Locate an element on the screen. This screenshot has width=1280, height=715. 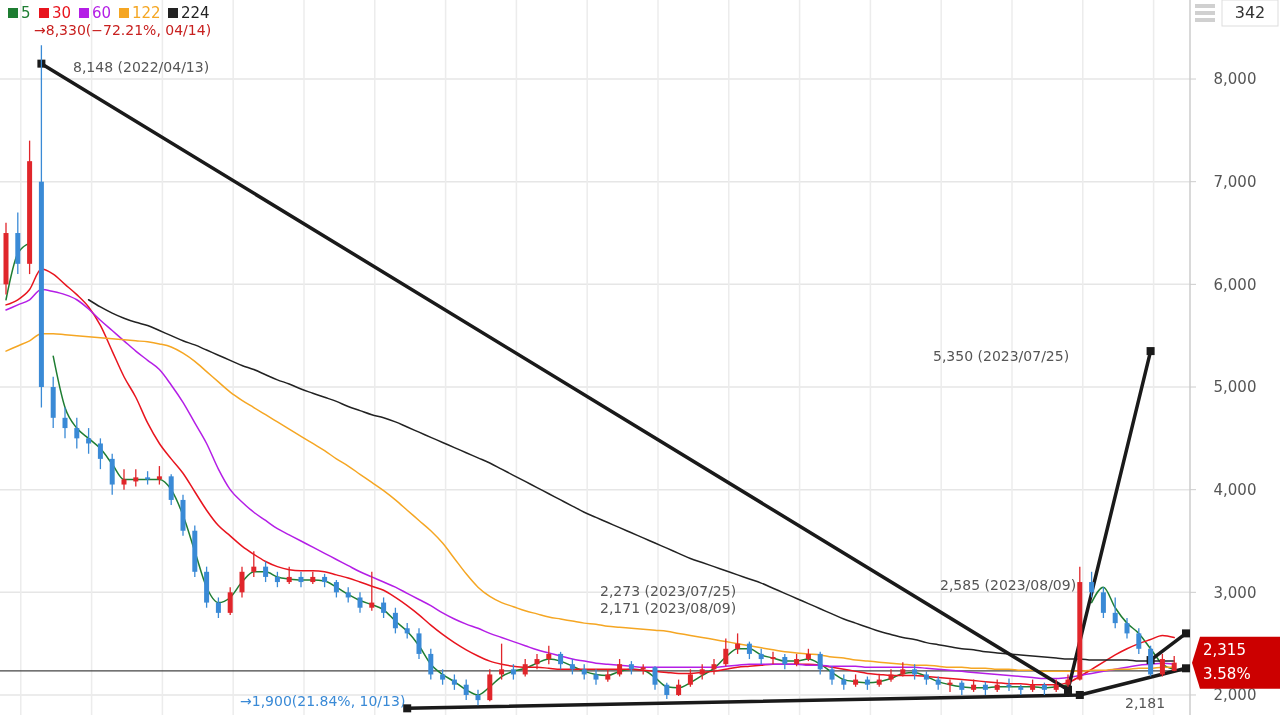
legend-label: 122 is located at coordinates (146, 13).